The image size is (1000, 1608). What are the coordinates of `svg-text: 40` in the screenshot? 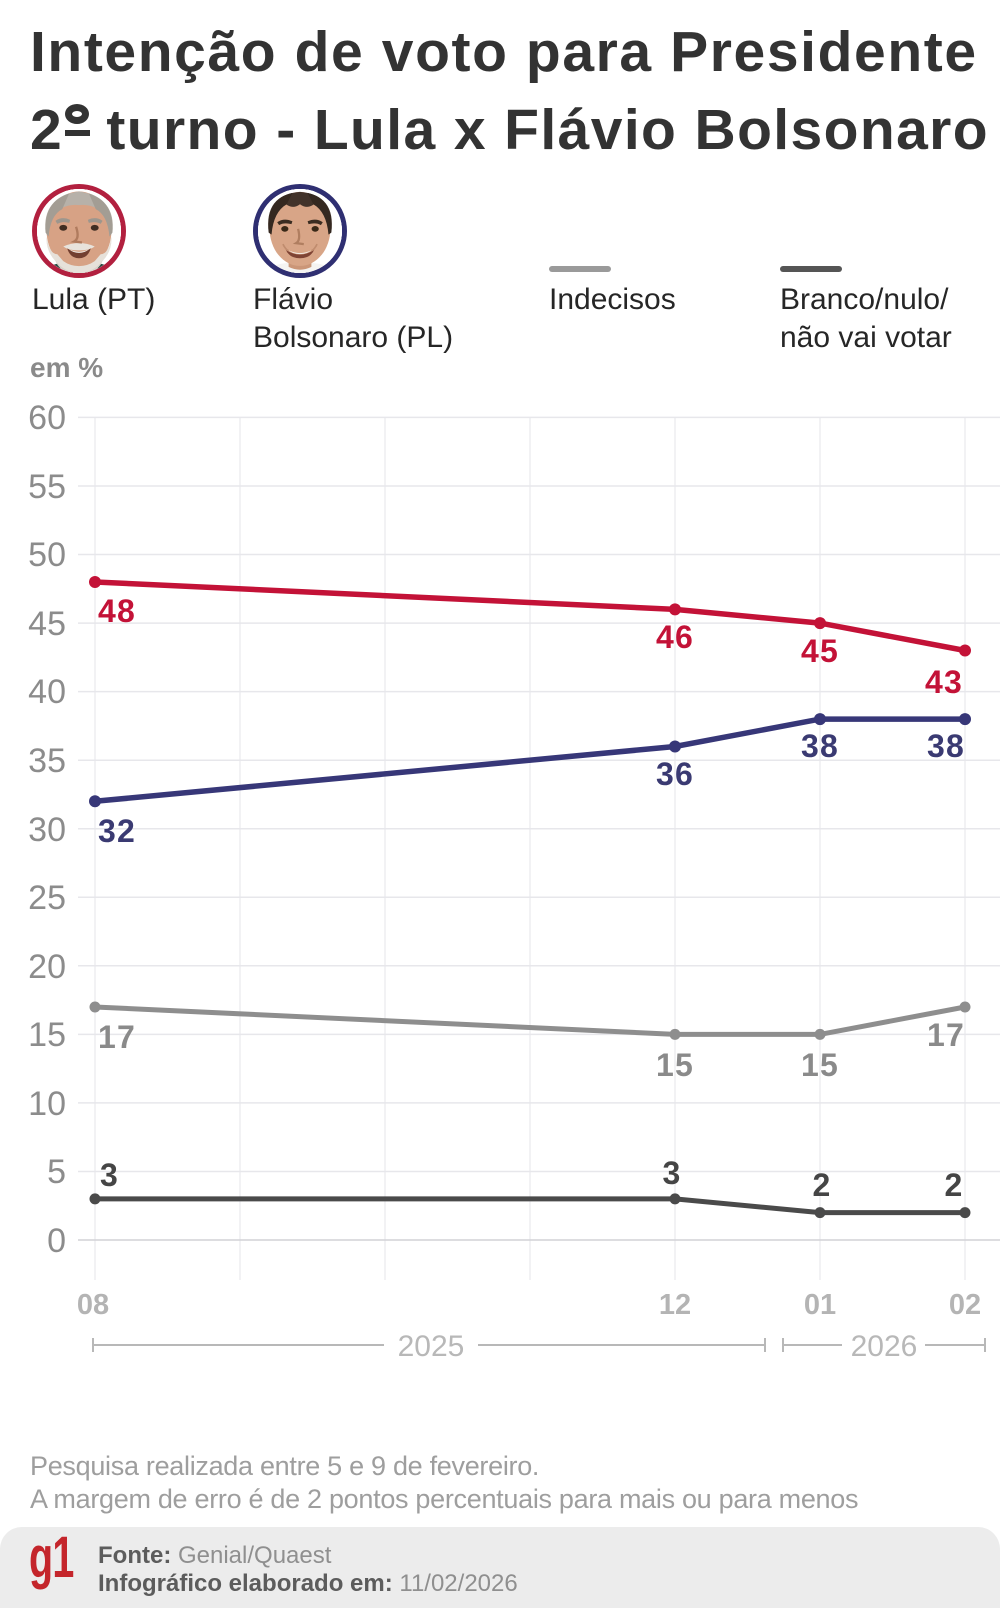 It's located at (47, 692).